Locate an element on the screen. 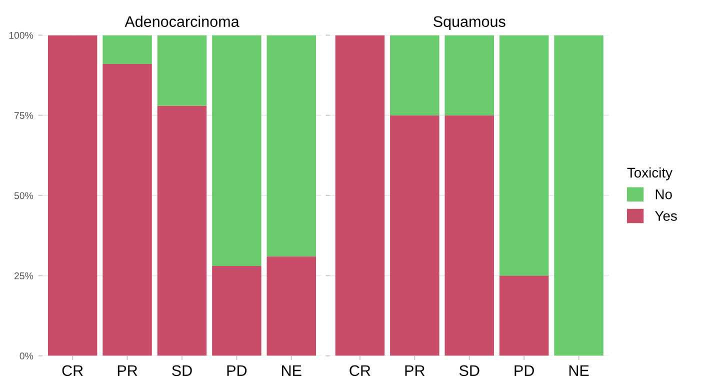 The height and width of the screenshot is (391, 708). legend-title: Toxicity is located at coordinates (649, 173).